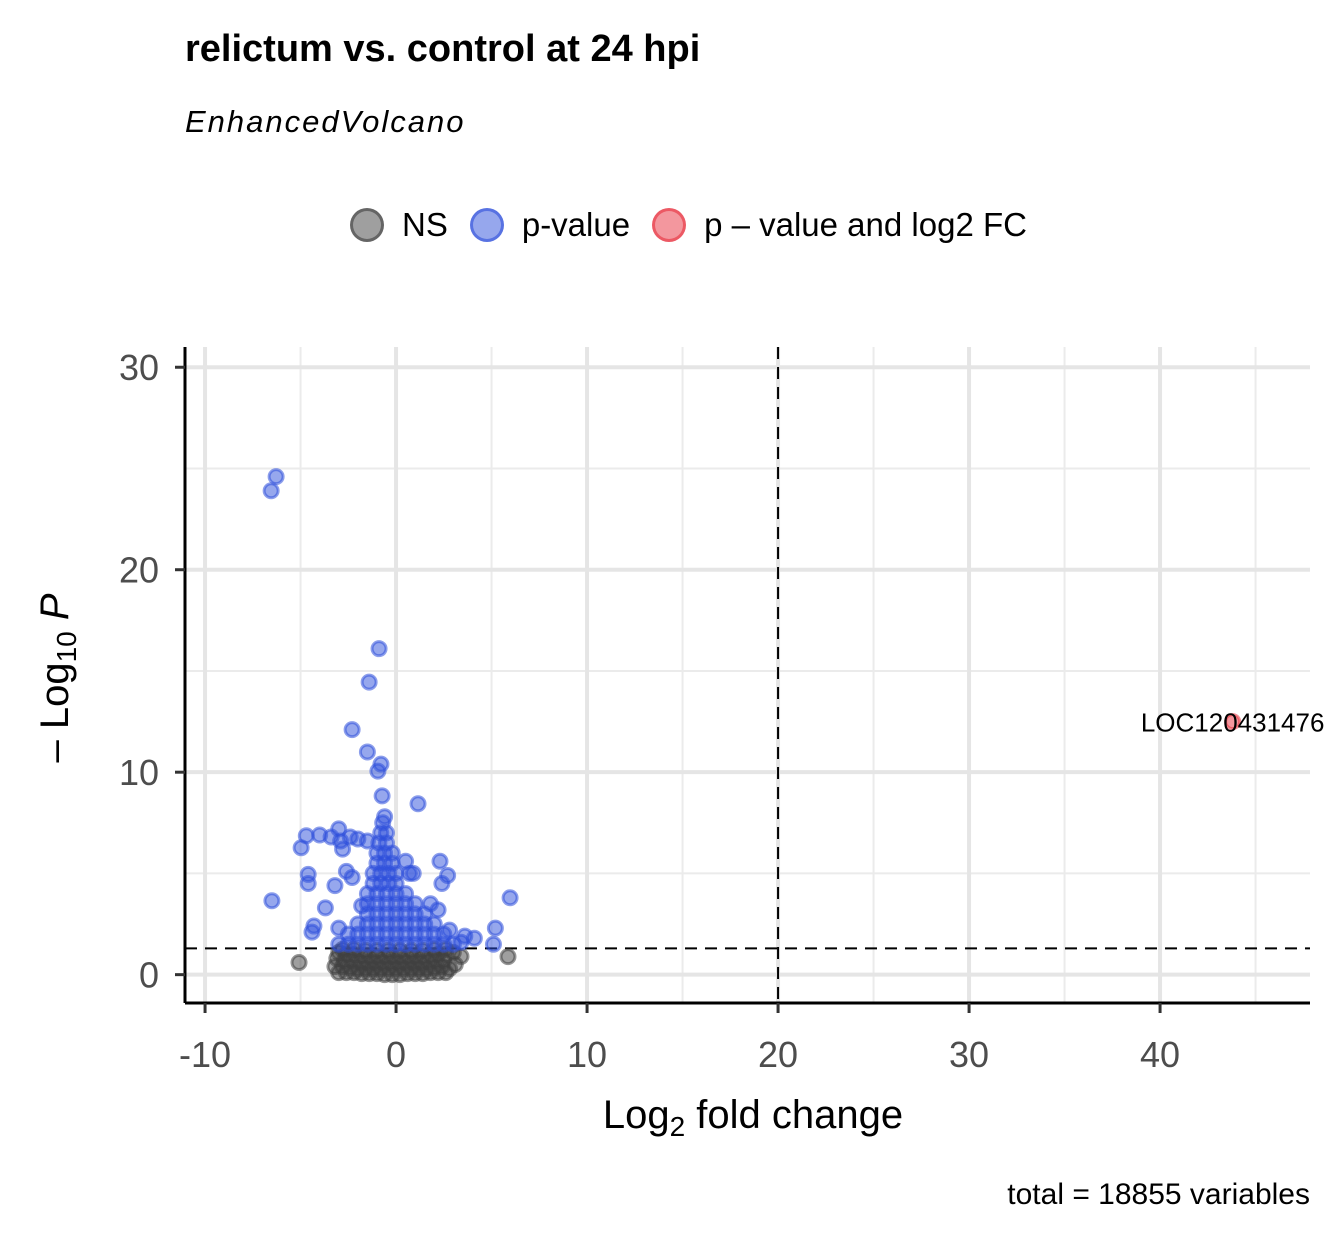 Image resolution: width=1344 pixels, height=1248 pixels. I want to click on legend-key-ns, so click(367, 225).